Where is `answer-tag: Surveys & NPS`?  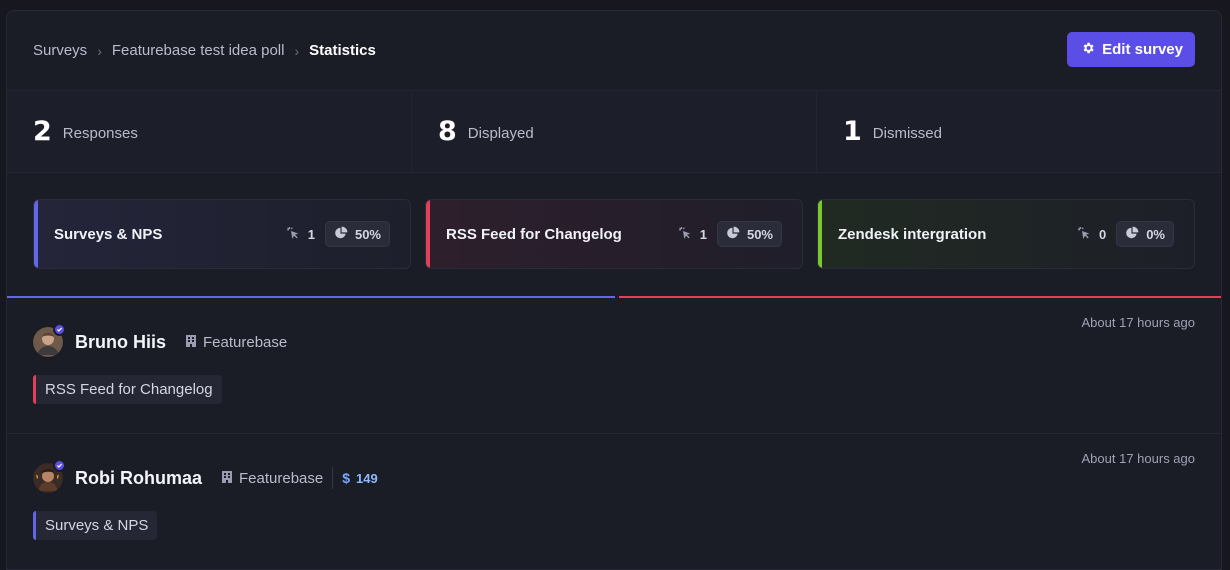 answer-tag: Surveys & NPS is located at coordinates (95, 525).